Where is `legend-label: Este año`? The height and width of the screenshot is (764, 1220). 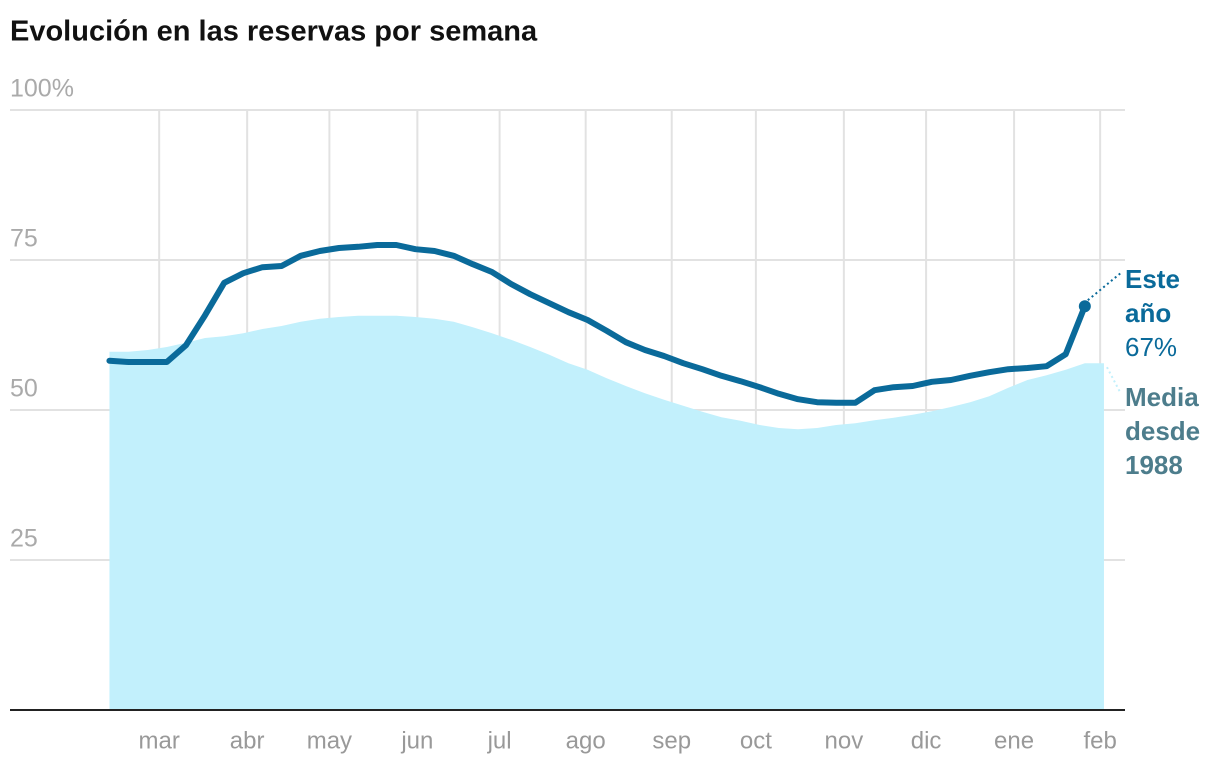 legend-label: Este año is located at coordinates (1152, 296).